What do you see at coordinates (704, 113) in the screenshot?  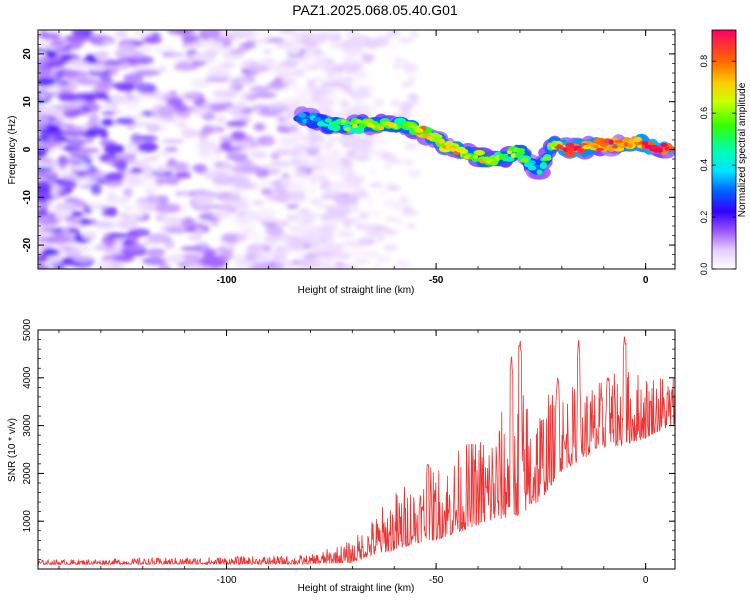 I see `colorbar-tick-label: 0.6` at bounding box center [704, 113].